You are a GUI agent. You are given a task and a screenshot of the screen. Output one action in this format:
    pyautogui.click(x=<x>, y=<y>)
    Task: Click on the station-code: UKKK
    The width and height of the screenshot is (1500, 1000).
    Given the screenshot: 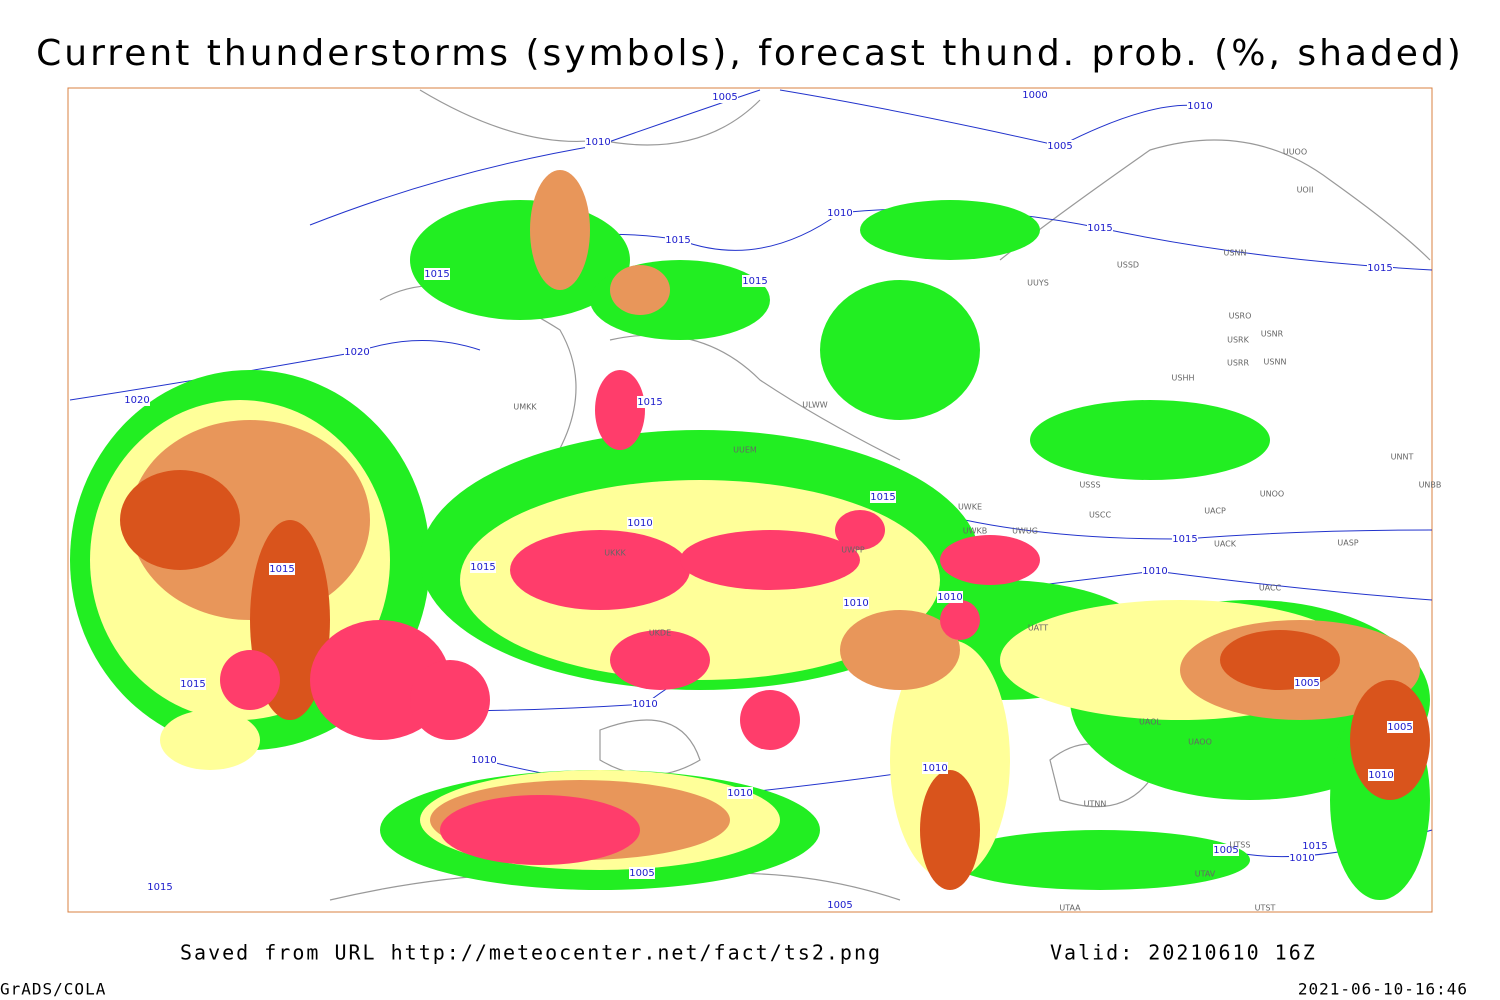 What is the action you would take?
    pyautogui.click(x=615, y=553)
    